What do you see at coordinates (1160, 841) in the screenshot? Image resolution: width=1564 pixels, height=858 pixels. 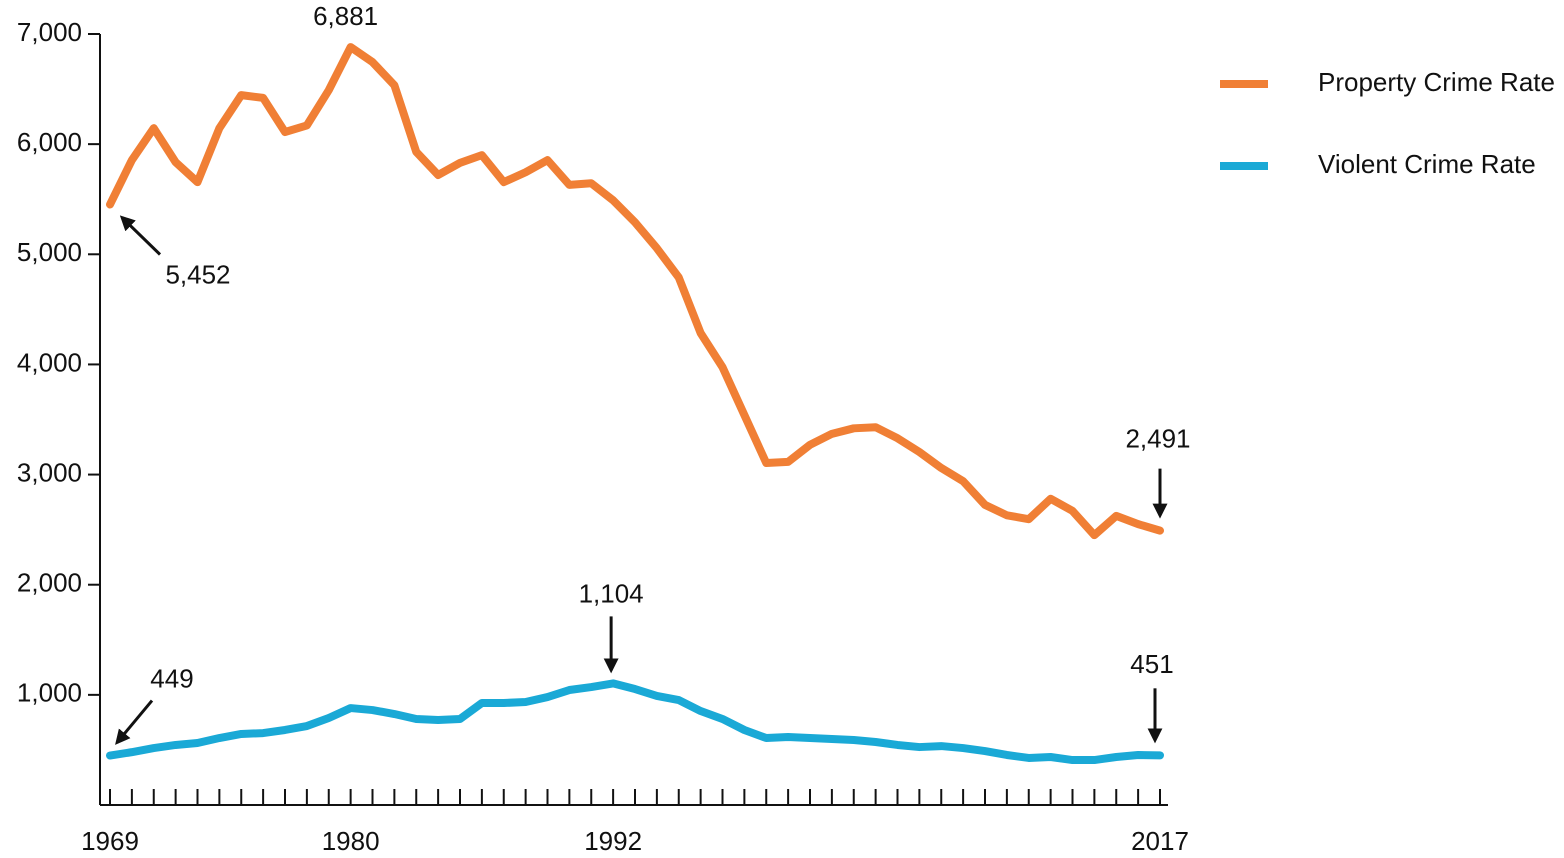 I see `x-tick-label: 2017` at bounding box center [1160, 841].